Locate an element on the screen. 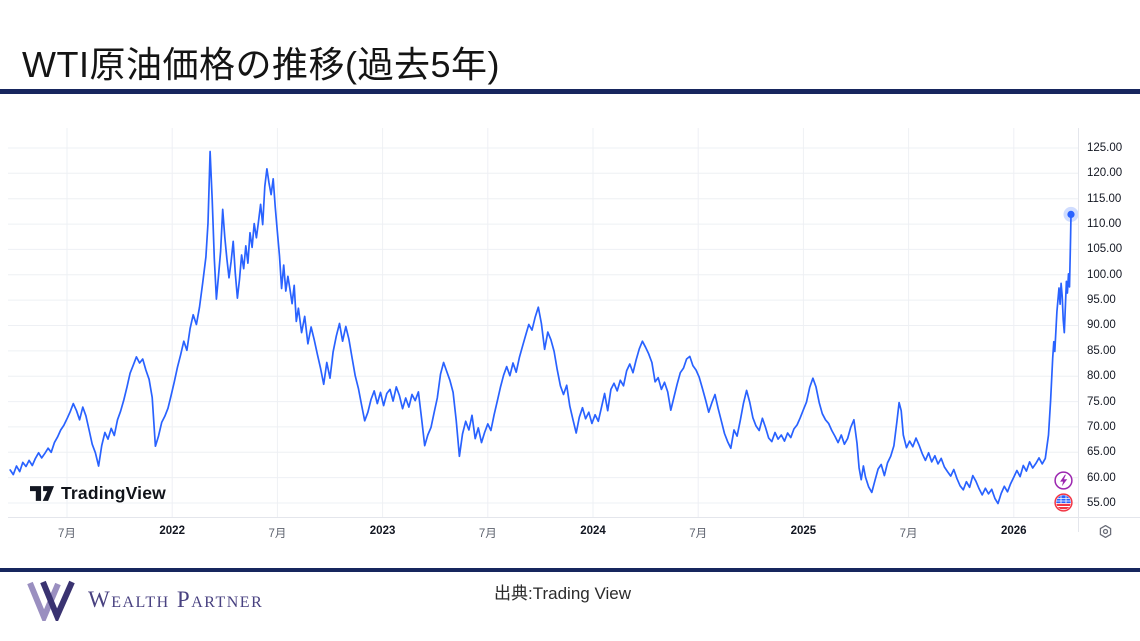 The width and height of the screenshot is (1140, 641). price-axis-label: 120.00 is located at coordinates (1105, 173).